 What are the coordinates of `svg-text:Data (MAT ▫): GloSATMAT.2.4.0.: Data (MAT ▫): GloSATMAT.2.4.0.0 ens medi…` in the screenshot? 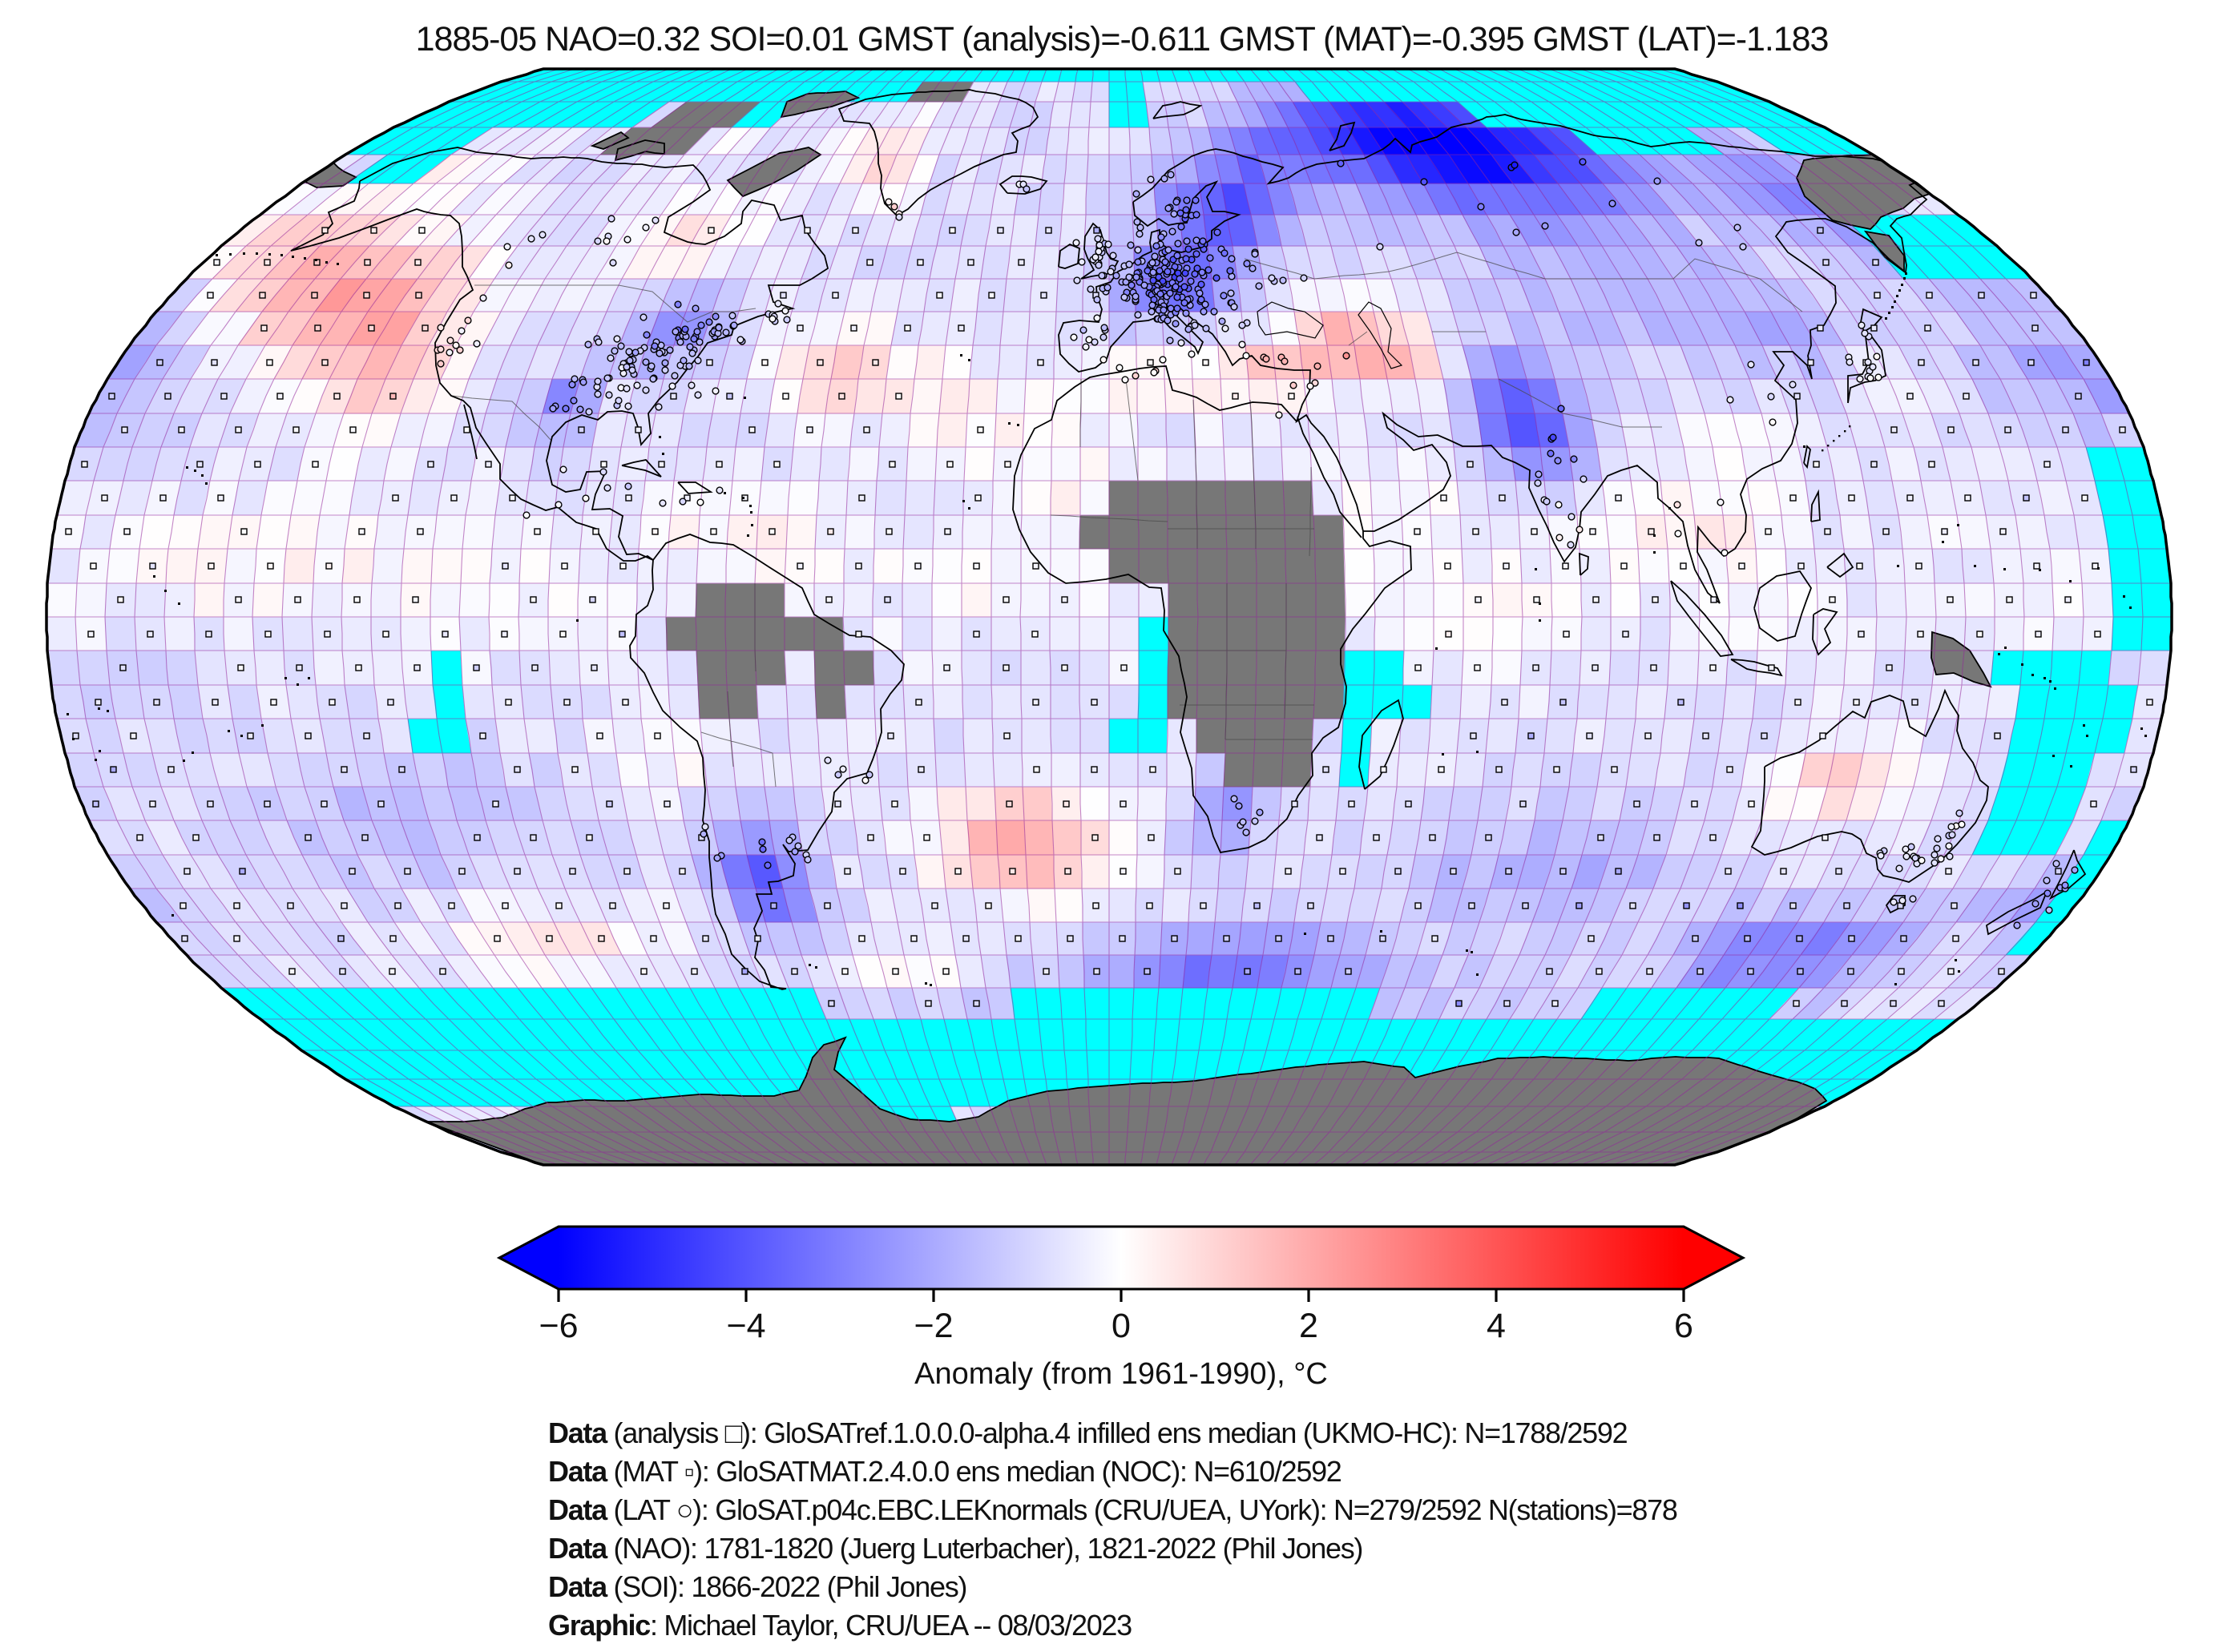 It's located at (945, 1472).